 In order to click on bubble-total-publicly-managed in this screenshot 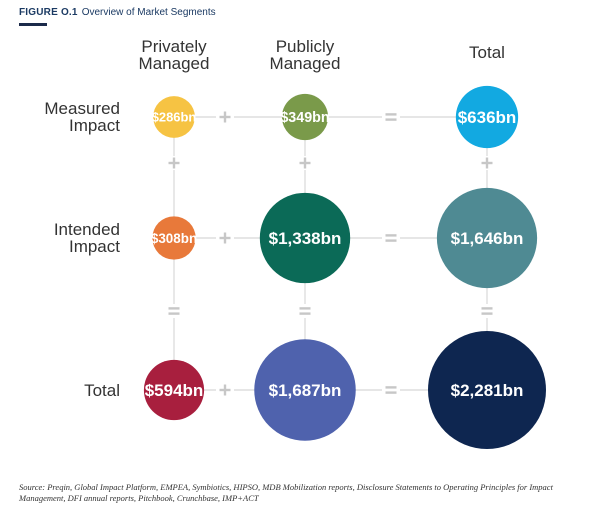, I will do `click(305, 390)`.